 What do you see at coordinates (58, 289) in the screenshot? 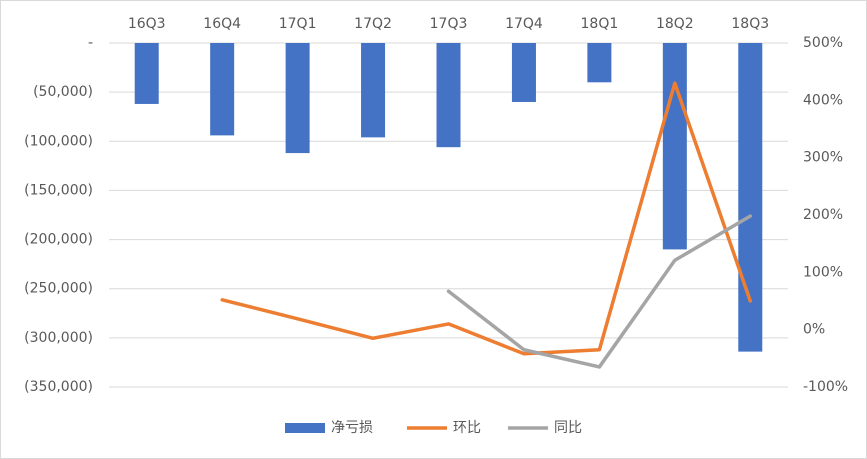
I see `y-tick-label: (250,000)` at bounding box center [58, 289].